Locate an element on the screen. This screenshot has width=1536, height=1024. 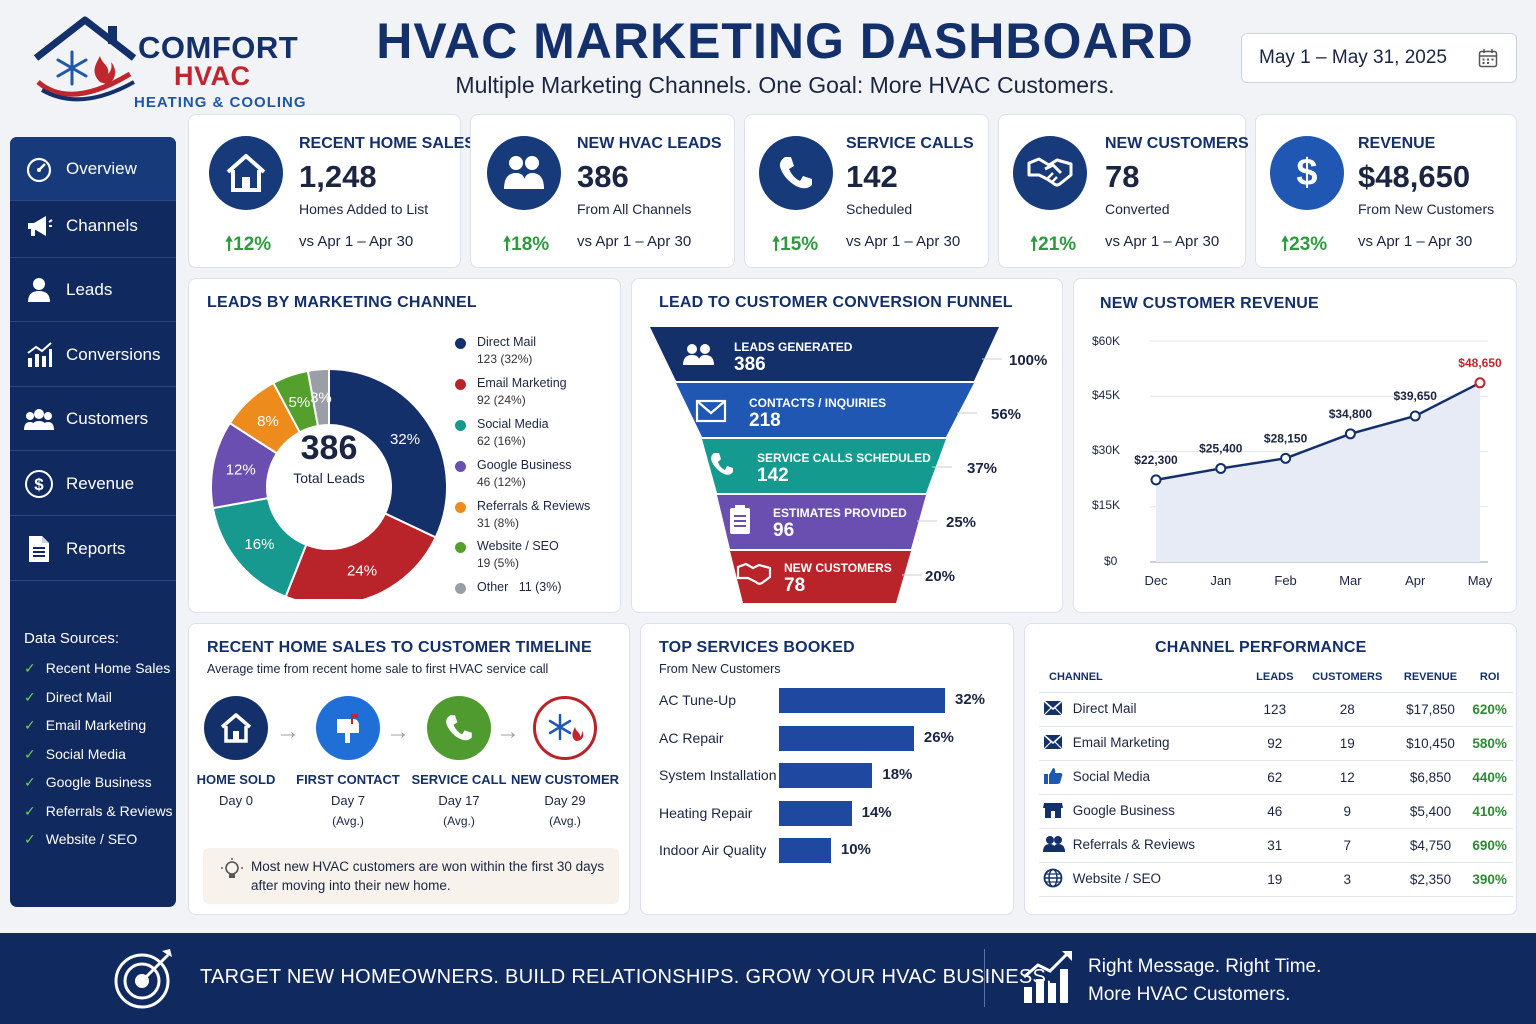
legend-item: Google Business 46 (12%) is located at coordinates (513, 473).